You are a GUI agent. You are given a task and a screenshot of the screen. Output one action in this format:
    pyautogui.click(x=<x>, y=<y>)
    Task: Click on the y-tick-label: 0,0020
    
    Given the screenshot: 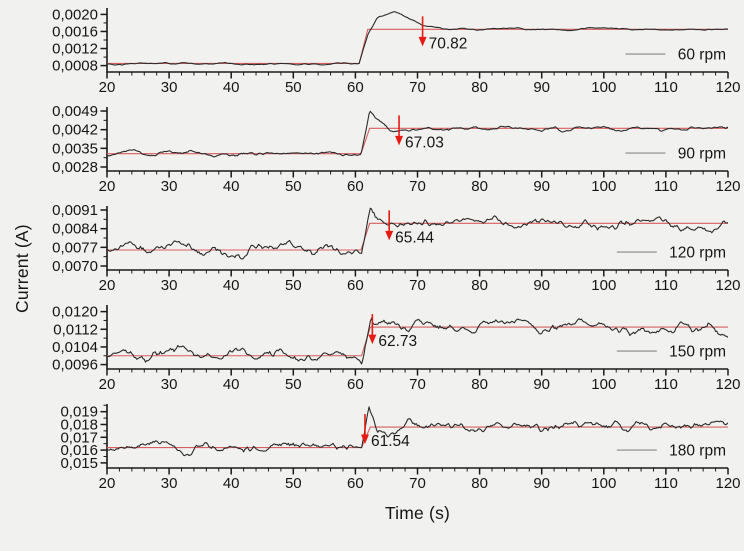 What is the action you would take?
    pyautogui.click(x=75, y=14)
    